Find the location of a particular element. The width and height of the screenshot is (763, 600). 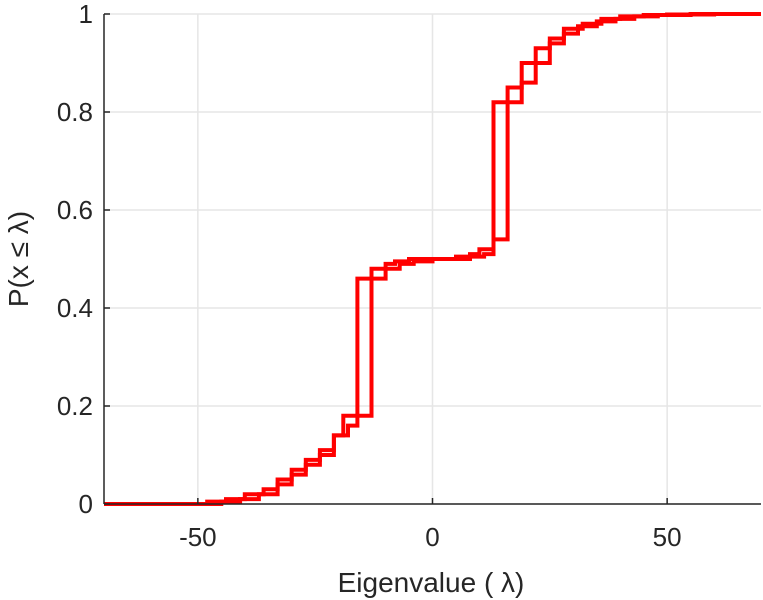

x-tick-label: 0 is located at coordinates (432, 537).